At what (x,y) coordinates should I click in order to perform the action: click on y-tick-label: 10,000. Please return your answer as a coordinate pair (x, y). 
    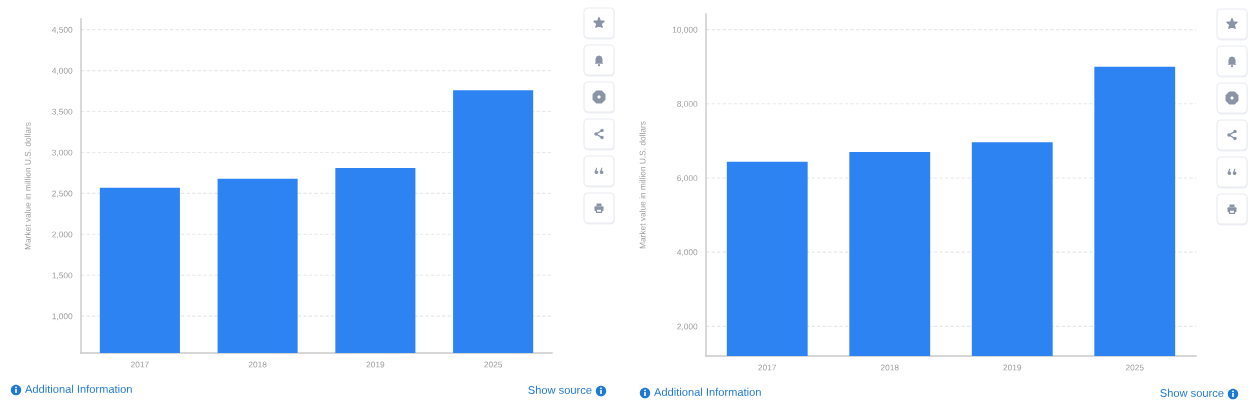
    Looking at the image, I should click on (685, 30).